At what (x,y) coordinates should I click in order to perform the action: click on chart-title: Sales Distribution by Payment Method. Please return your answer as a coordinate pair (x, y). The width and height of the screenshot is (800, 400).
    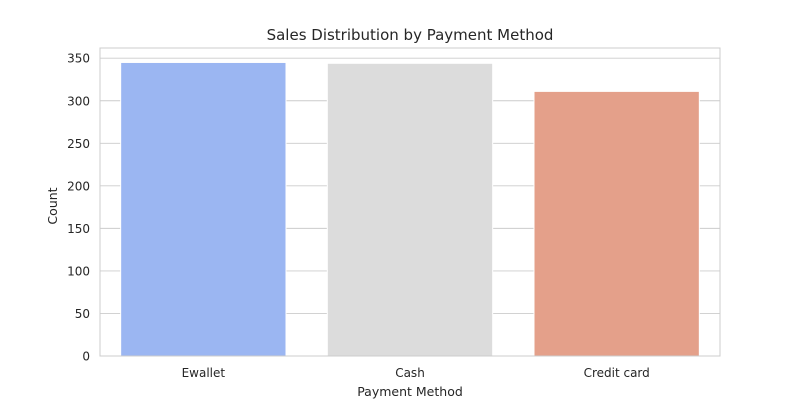
    Looking at the image, I should click on (410, 35).